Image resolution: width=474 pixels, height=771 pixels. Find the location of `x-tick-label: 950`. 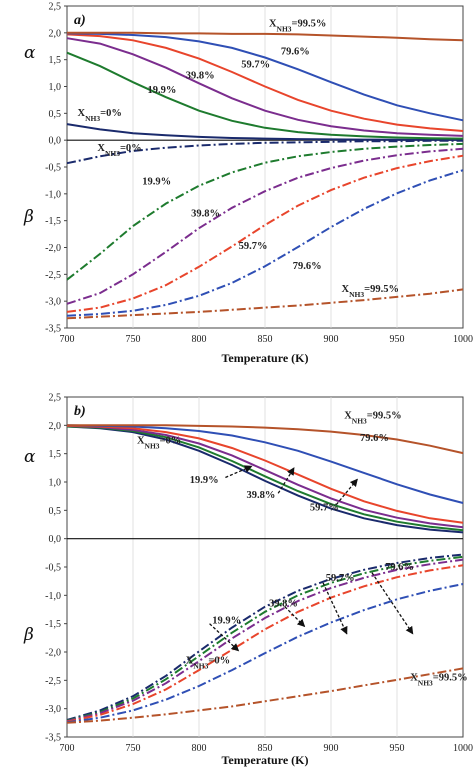

x-tick-label: 950 is located at coordinates (397, 339).